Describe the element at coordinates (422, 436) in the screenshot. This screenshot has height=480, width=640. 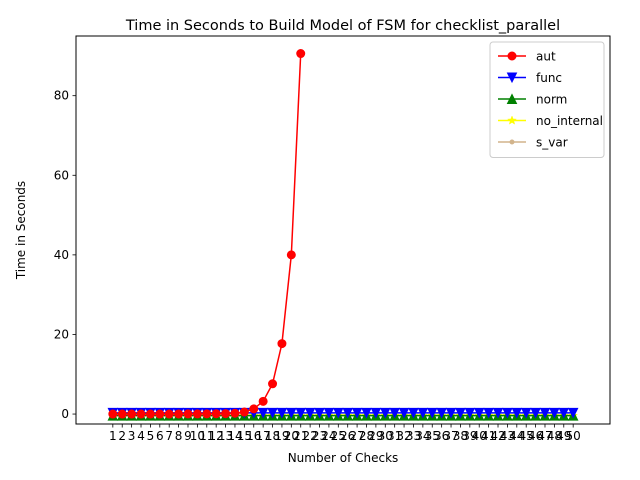
I see `x-tick-label: 34` at that location.